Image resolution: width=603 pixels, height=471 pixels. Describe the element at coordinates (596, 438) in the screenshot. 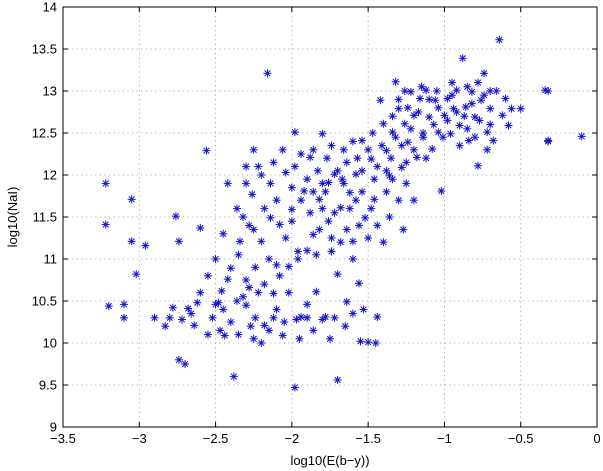

I see `x-tick-label: 0` at that location.